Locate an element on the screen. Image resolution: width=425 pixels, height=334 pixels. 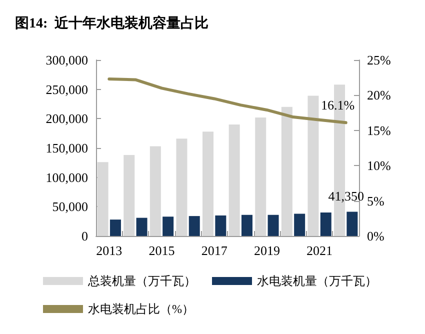
y-tick-label: 0 is located at coordinates (85, 236).